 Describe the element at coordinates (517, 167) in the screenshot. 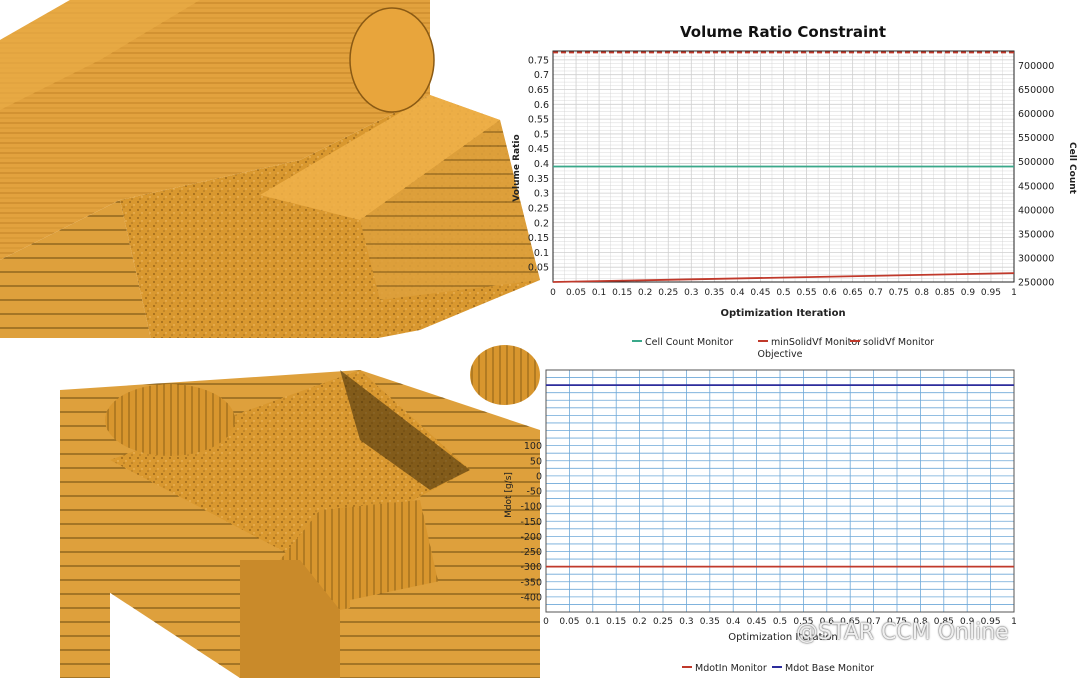

I see `chart1-ylabel: Volume Ratio` at that location.